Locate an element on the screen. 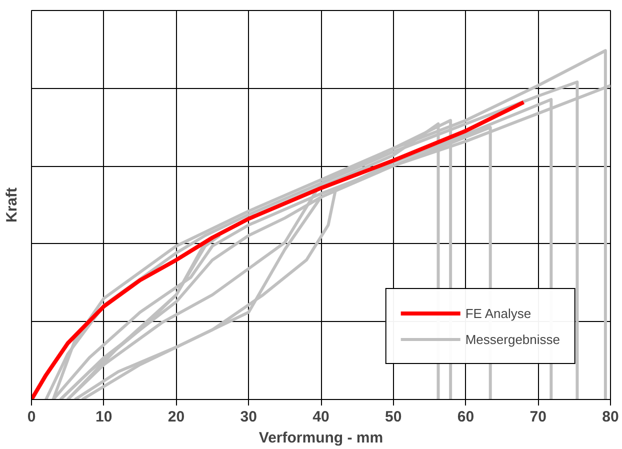  legend-label: FE Analyse is located at coordinates (498, 313).